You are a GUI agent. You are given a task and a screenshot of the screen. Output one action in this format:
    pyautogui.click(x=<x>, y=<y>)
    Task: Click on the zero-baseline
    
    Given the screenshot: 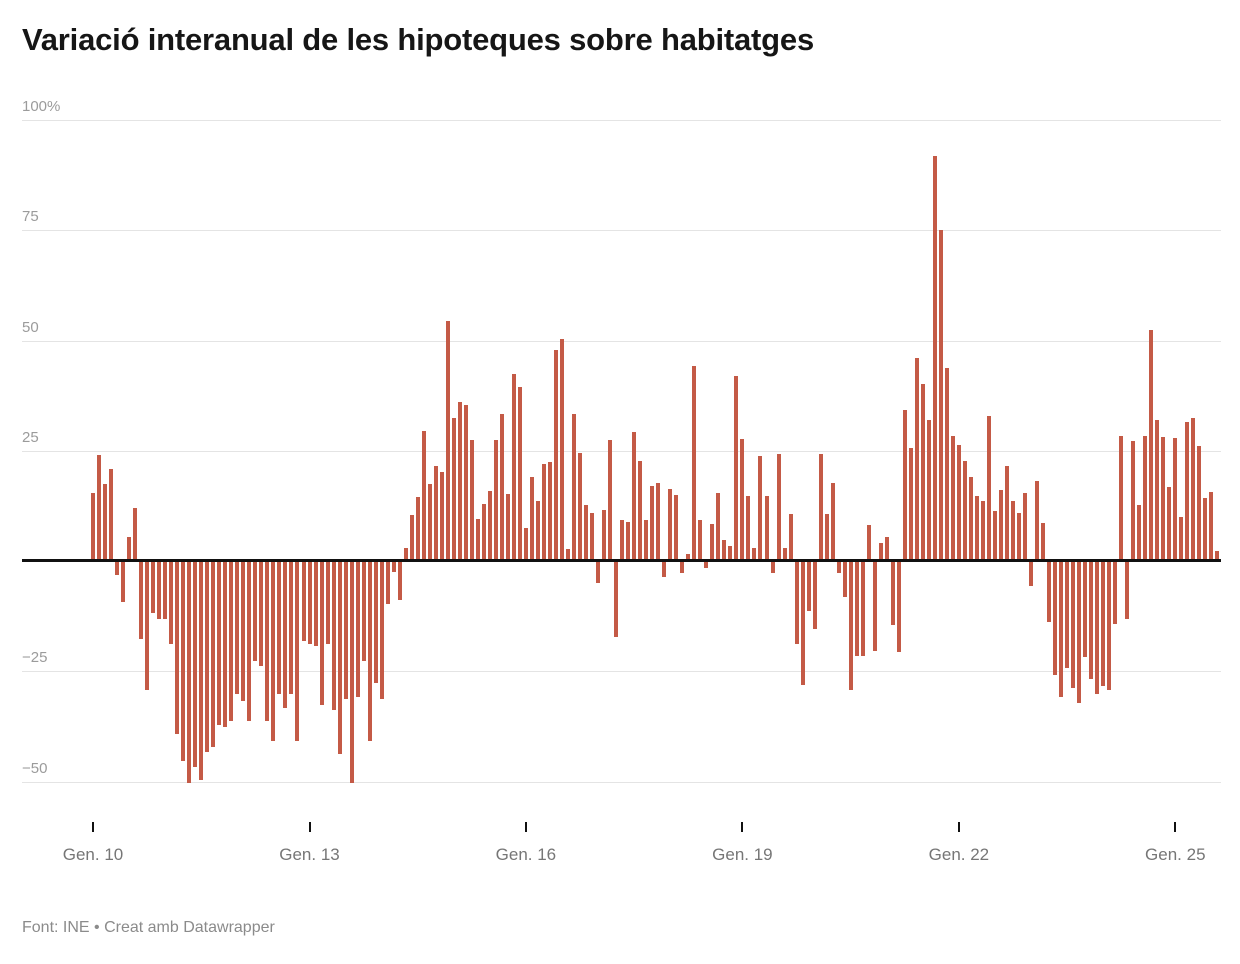 What is the action you would take?
    pyautogui.click(x=621, y=560)
    